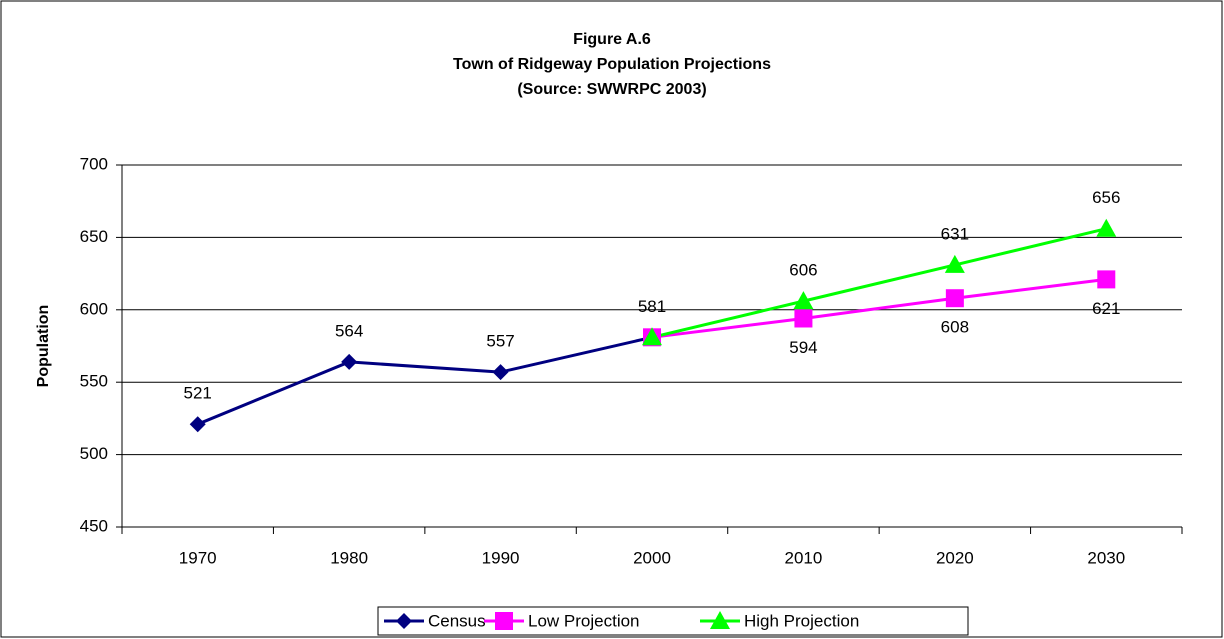 The image size is (1224, 639). Describe the element at coordinates (1106, 308) in the screenshot. I see `data-label: 621` at that location.